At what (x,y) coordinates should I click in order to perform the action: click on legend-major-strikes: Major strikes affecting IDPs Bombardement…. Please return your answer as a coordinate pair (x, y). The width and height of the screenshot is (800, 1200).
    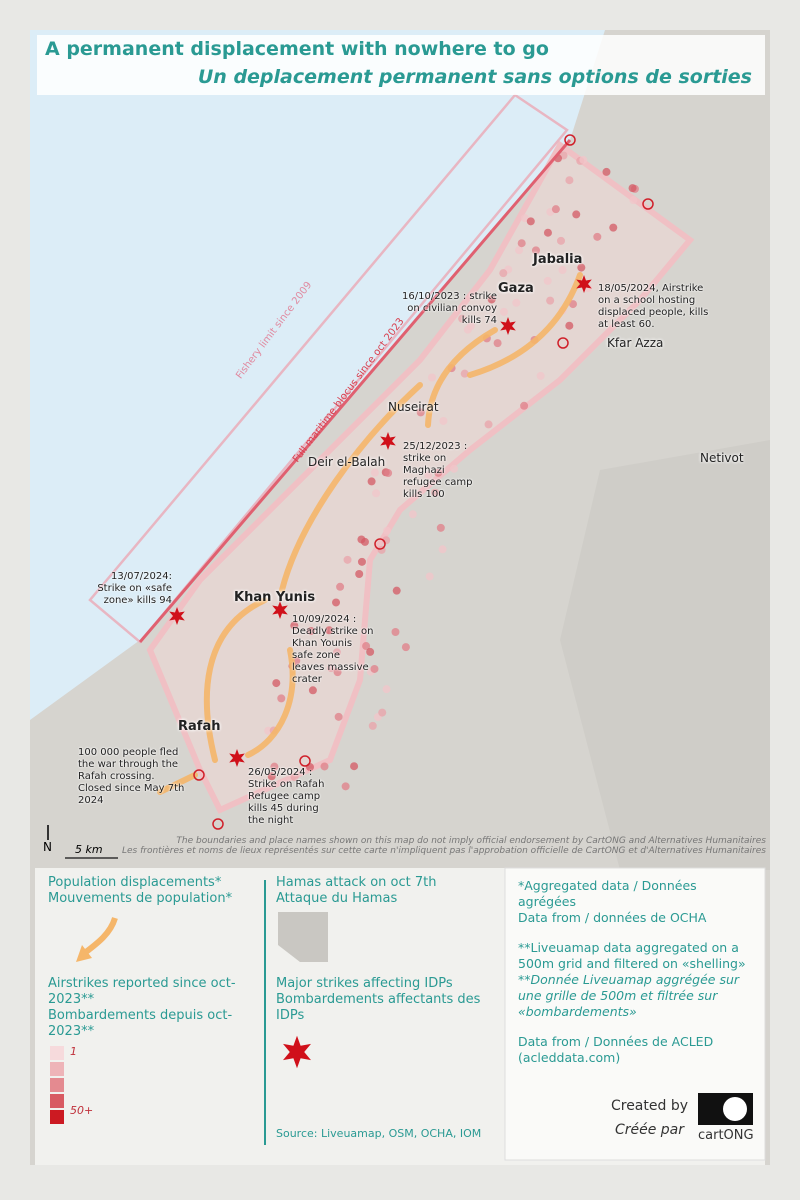
    Looking at the image, I should click on (383, 1000).